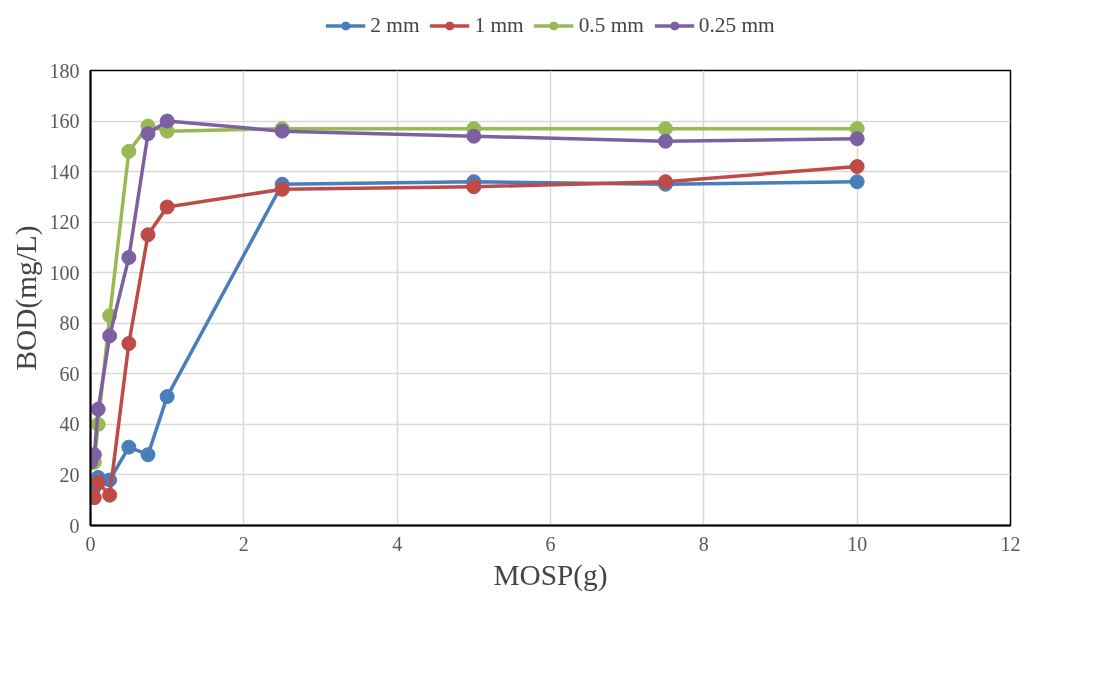 This screenshot has width=1110, height=693. Describe the element at coordinates (550, 543) in the screenshot. I see `x-tick-label: 6` at that location.